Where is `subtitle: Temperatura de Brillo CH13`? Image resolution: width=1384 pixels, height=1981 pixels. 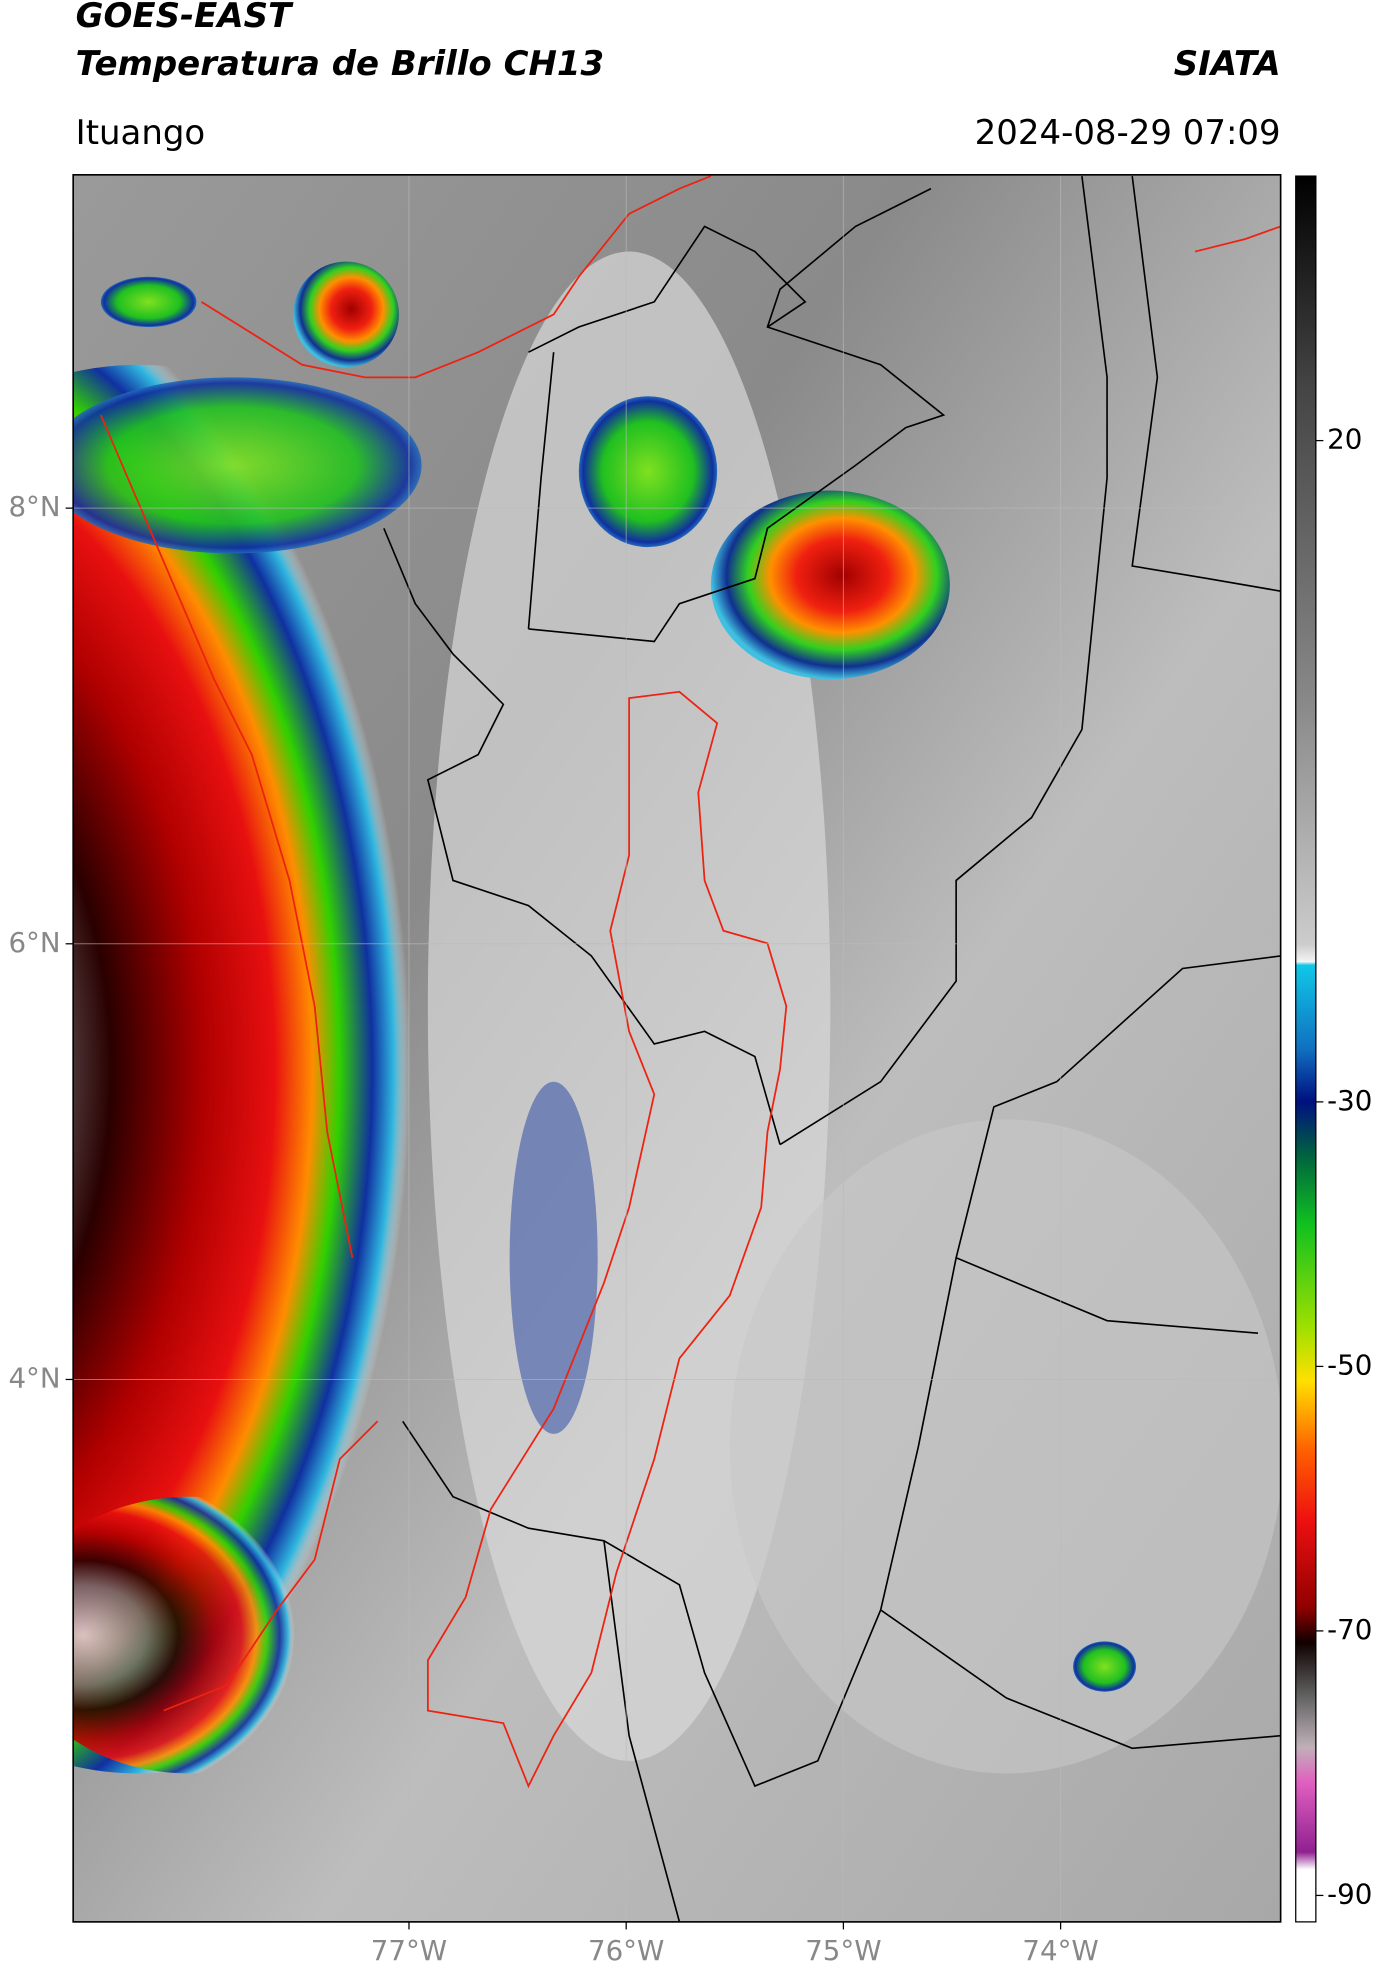
subtitle: Temperatura de Brillo CH13 is located at coordinates (340, 64).